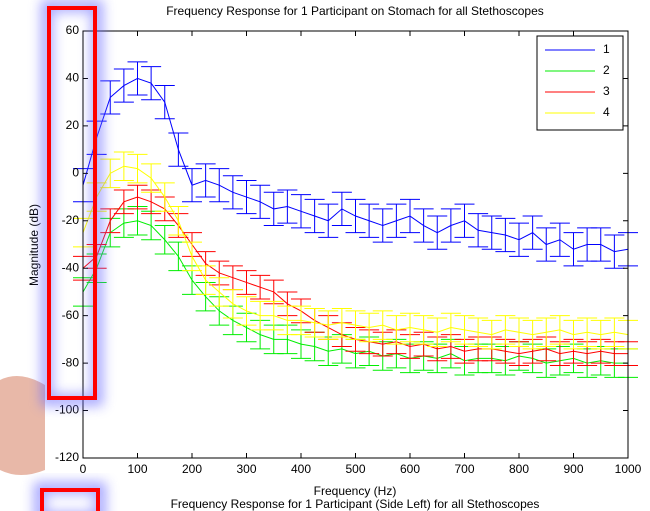 This screenshot has height=511, width=650. Describe the element at coordinates (606, 49) in the screenshot. I see `legend-label: 1` at that location.